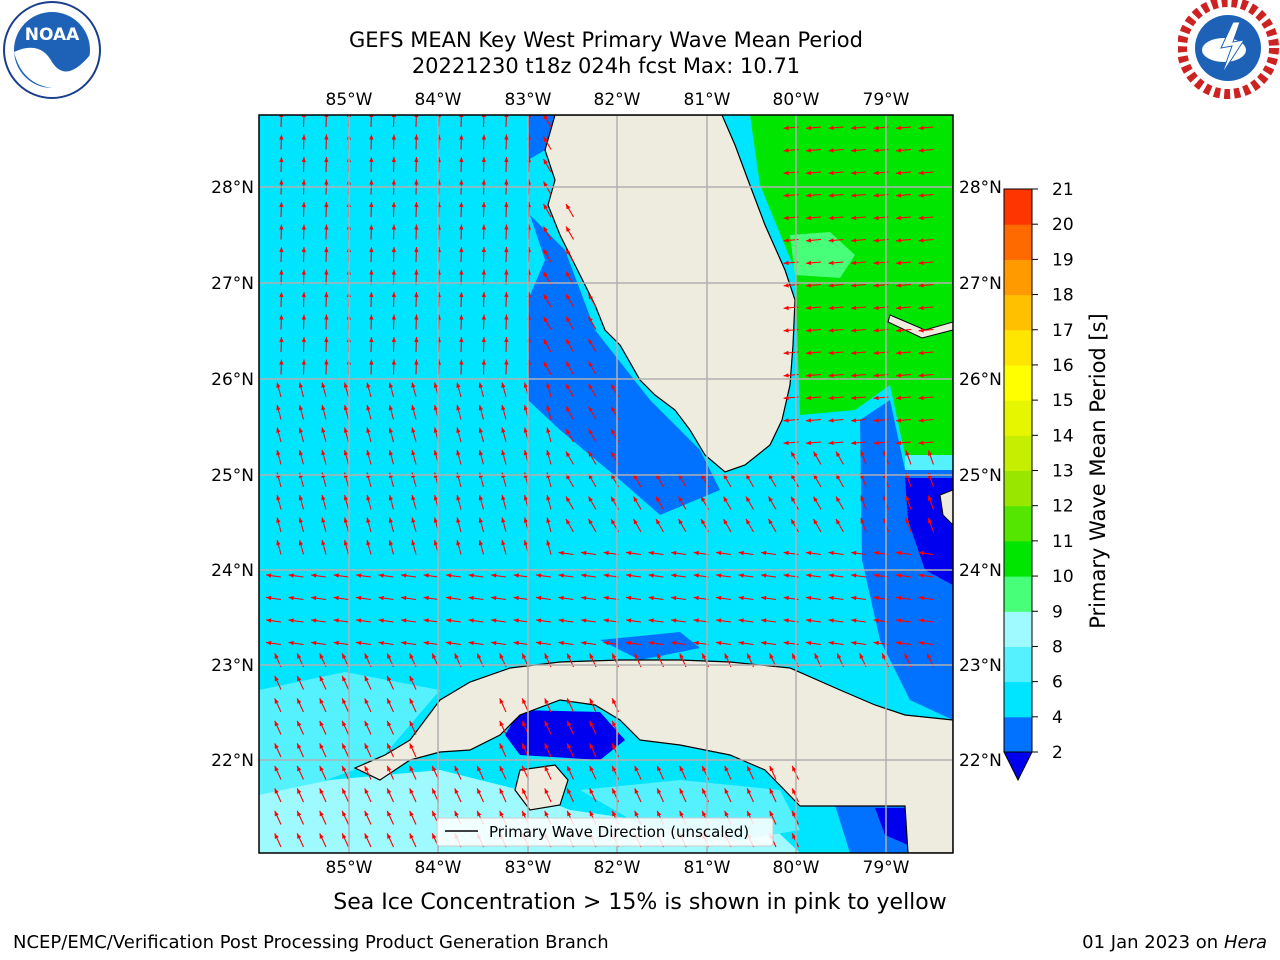  What do you see at coordinates (929, 462) in the screenshot?
I see `water-light-bahamas` at bounding box center [929, 462].